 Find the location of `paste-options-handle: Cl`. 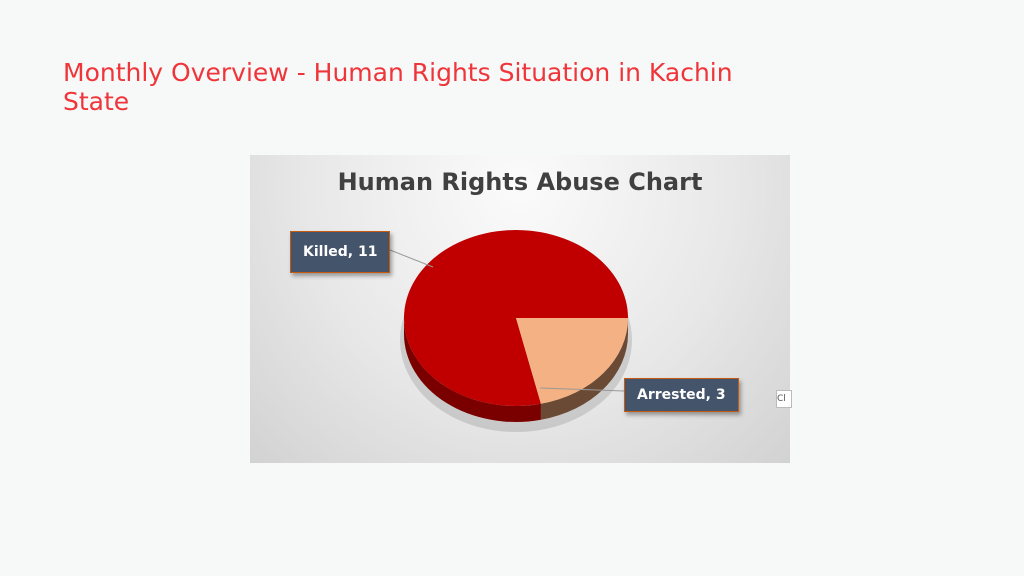

paste-options-handle: Cl is located at coordinates (784, 399).